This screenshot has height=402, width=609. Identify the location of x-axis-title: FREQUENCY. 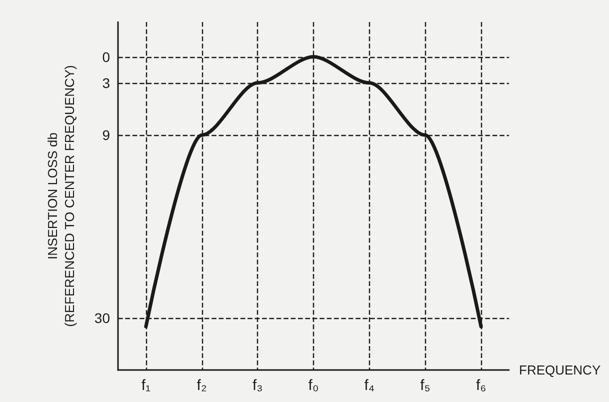
(560, 370).